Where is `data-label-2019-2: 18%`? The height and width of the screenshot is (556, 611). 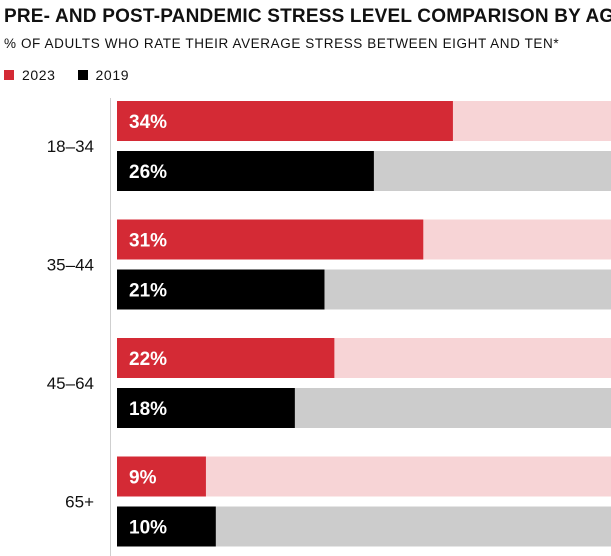
data-label-2019-2: 18% is located at coordinates (148, 409).